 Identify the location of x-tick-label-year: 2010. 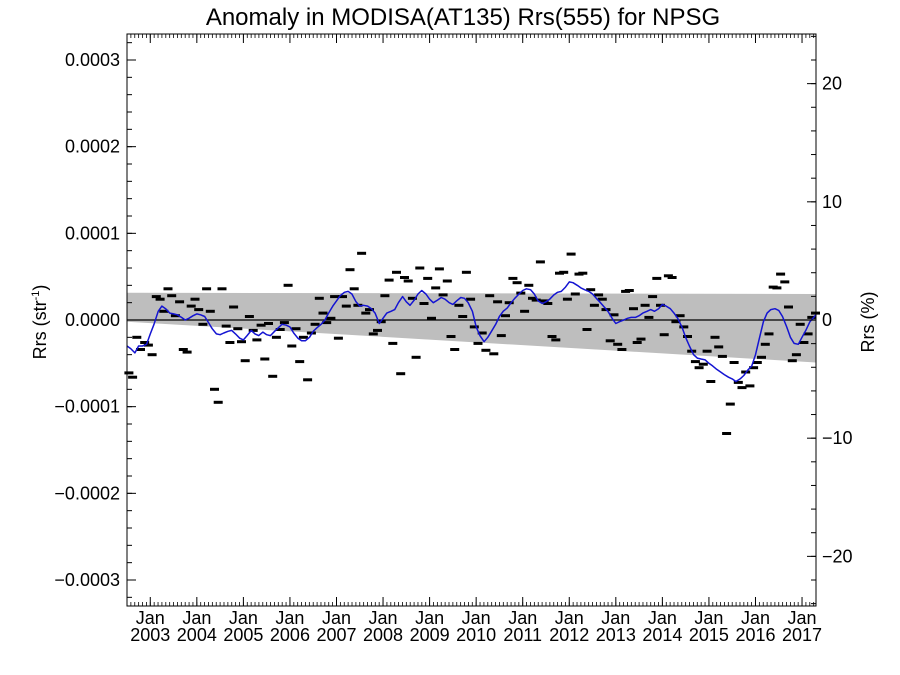
(476, 635).